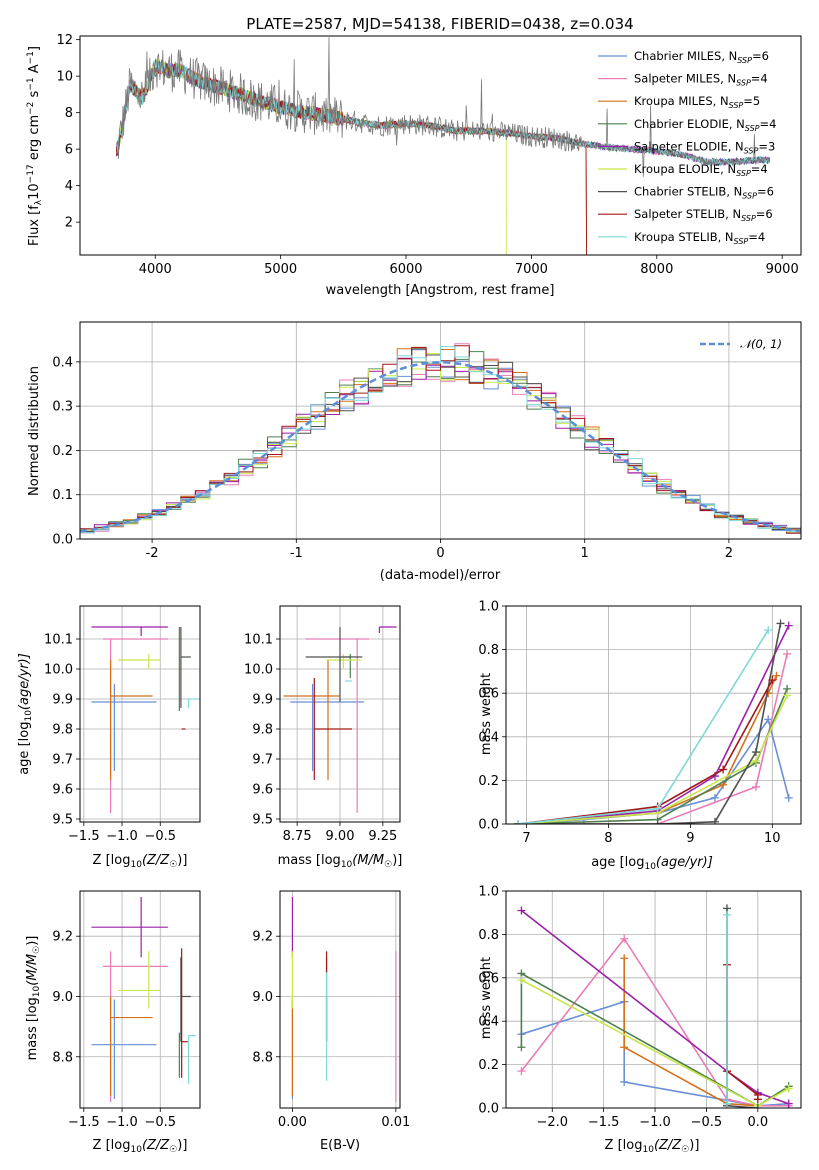 This screenshot has width=819, height=1170. Describe the element at coordinates (64, 40) in the screenshot. I see `y-tick-label: 12` at that location.